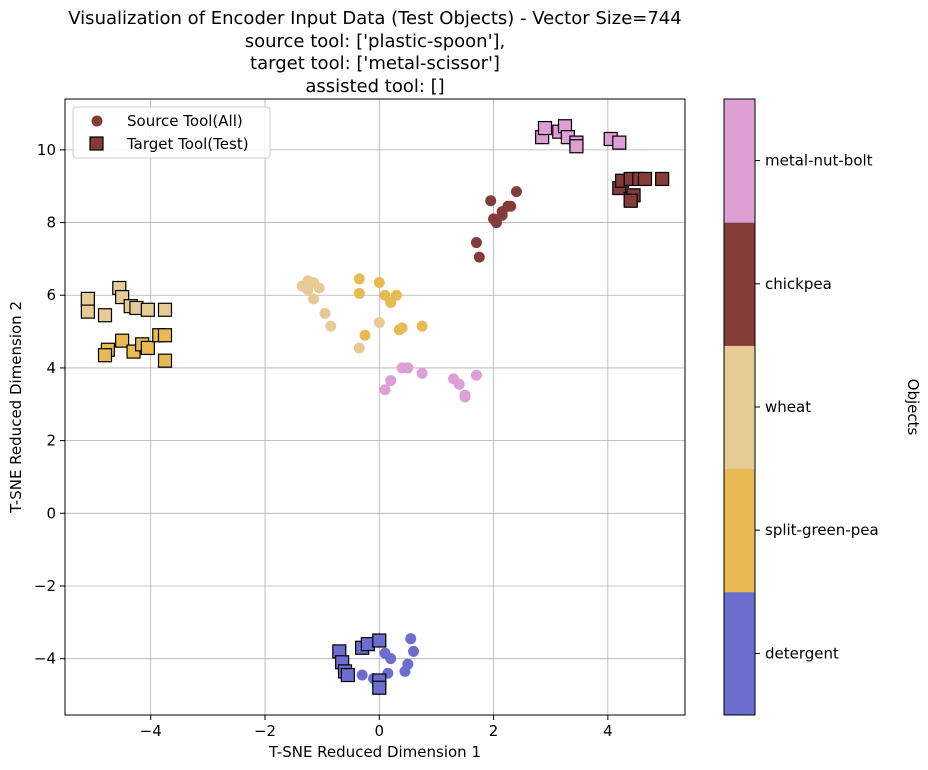 This screenshot has width=928, height=770. I want to click on x-tick-label: 4, so click(608, 731).